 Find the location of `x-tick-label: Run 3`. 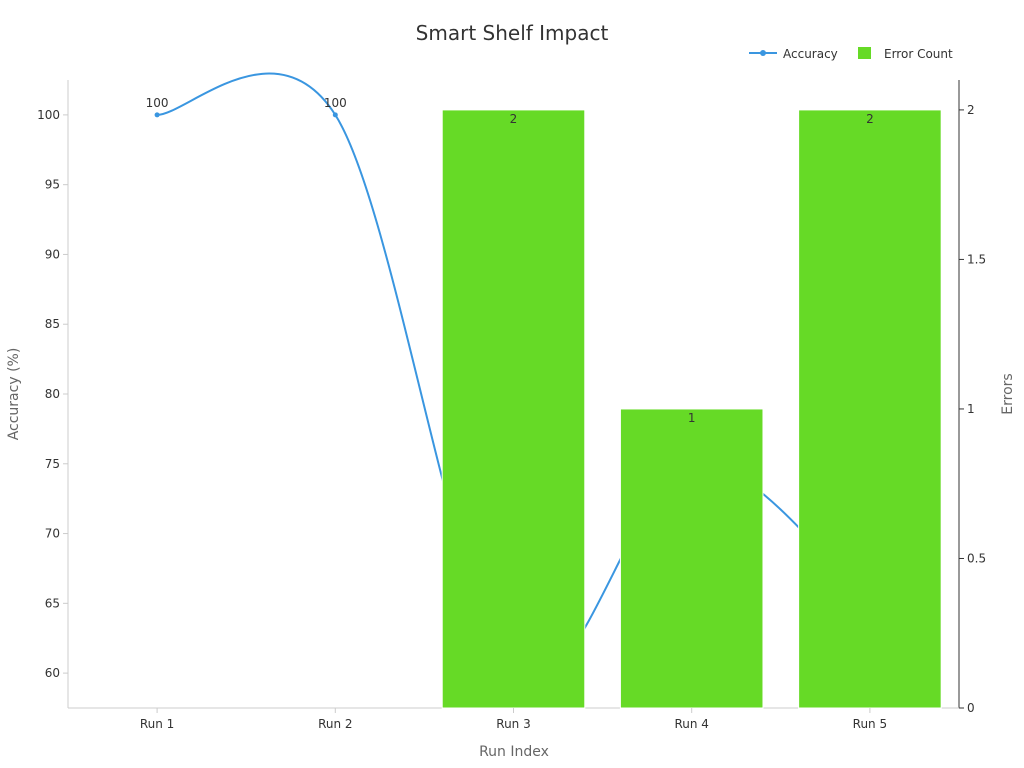

x-tick-label: Run 3 is located at coordinates (513, 724).